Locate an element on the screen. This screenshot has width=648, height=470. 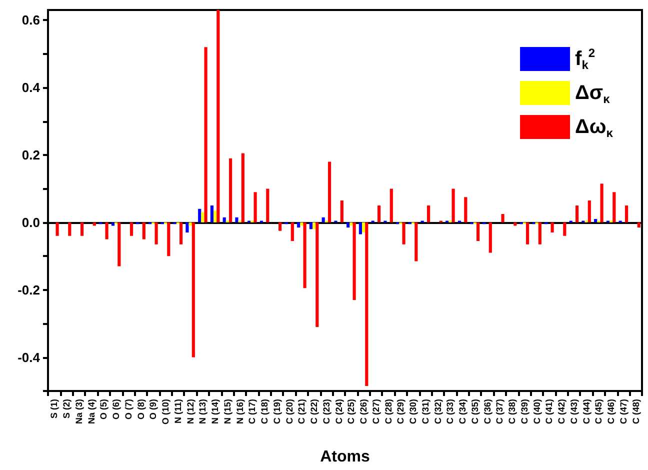
x-tick-label: C (33) is located at coordinates (450, 411).